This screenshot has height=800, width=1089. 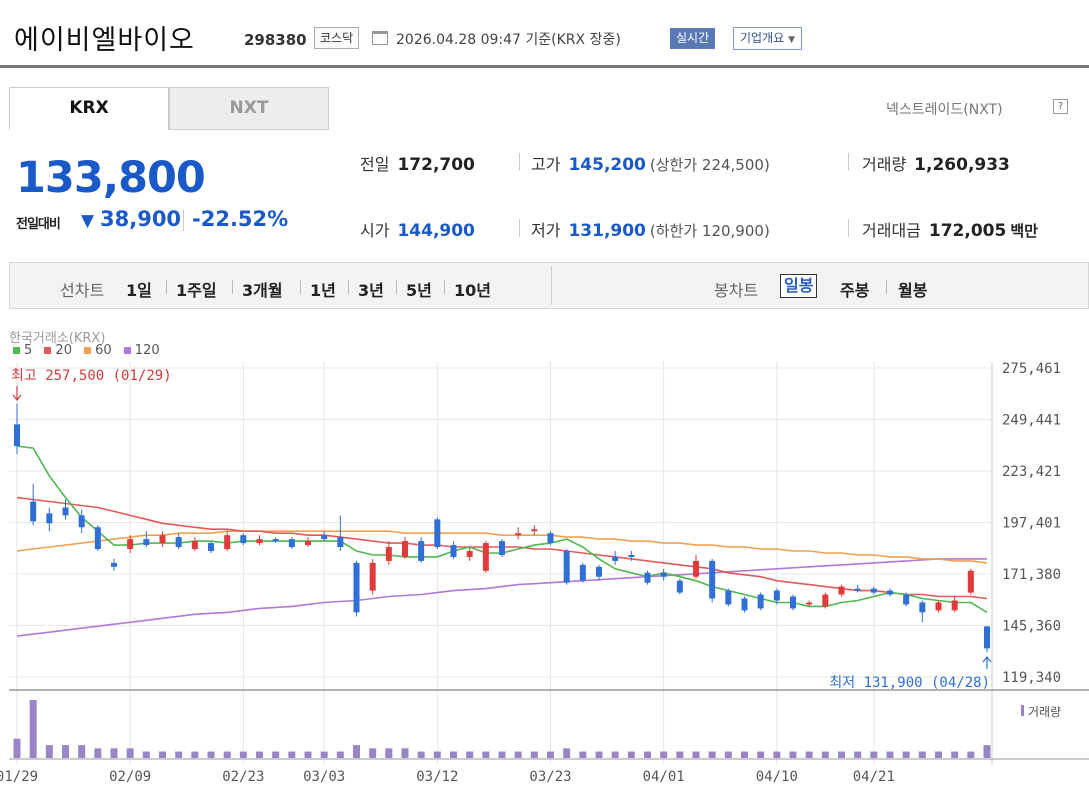 What do you see at coordinates (82, 290) in the screenshot?
I see `line-chart-label: 선차트` at bounding box center [82, 290].